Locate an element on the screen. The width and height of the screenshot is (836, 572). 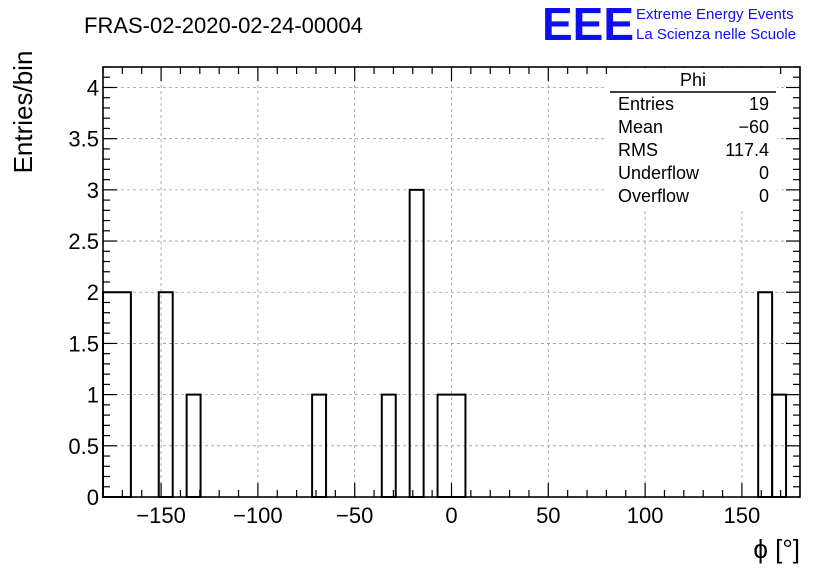
y-tick-label: 0 is located at coordinates (93, 497).